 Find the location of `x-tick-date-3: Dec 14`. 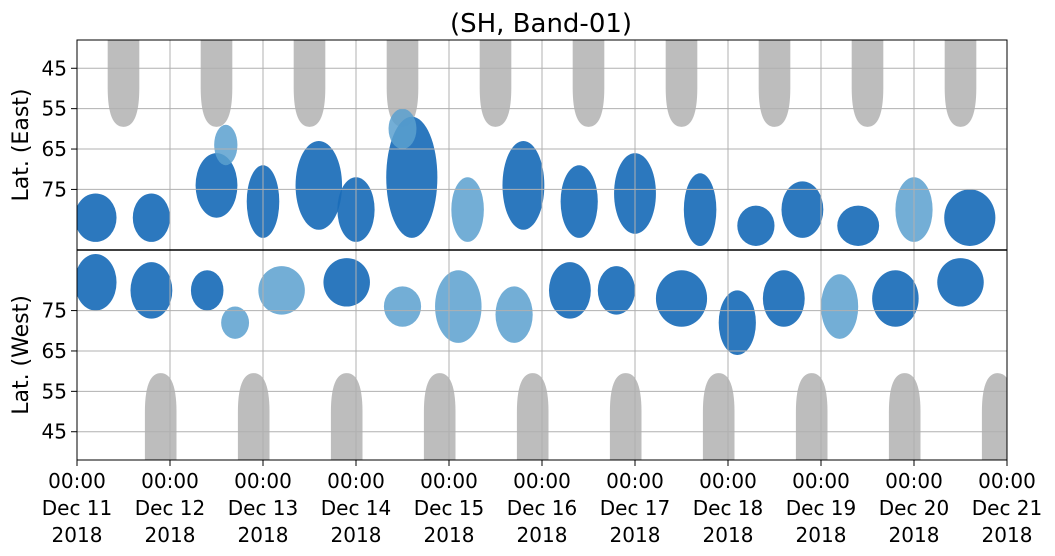

x-tick-date-3: Dec 14 is located at coordinates (356, 508).